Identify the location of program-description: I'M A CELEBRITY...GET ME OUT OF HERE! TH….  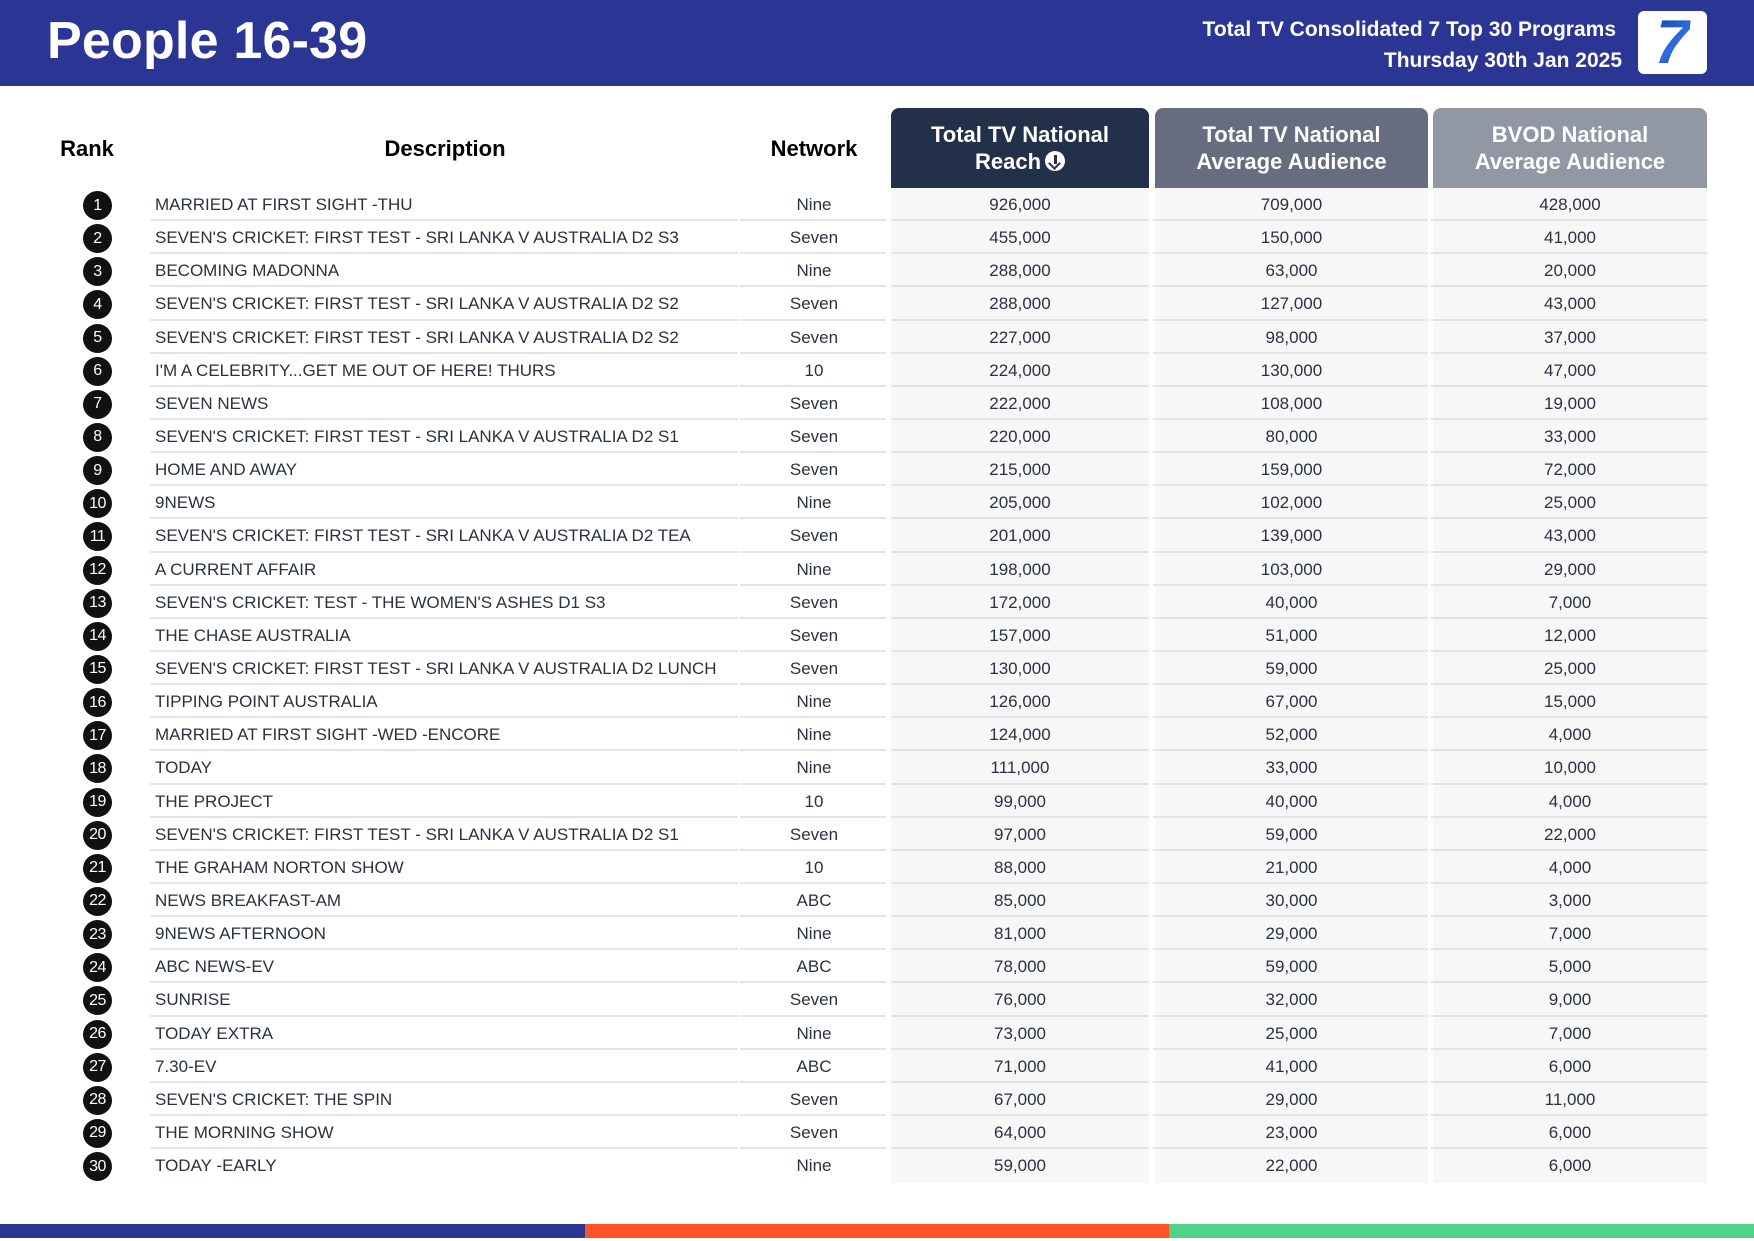
(355, 370).